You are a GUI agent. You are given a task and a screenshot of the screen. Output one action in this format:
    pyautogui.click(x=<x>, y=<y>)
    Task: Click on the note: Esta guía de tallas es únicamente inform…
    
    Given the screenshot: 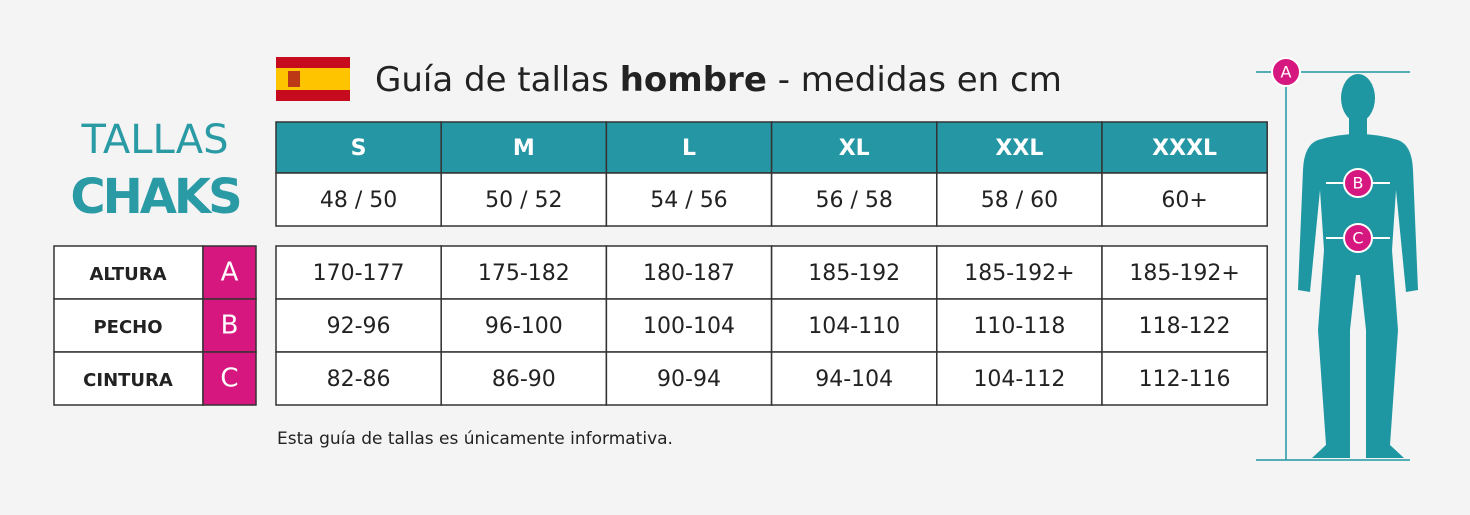 What is the action you would take?
    pyautogui.click(x=475, y=439)
    